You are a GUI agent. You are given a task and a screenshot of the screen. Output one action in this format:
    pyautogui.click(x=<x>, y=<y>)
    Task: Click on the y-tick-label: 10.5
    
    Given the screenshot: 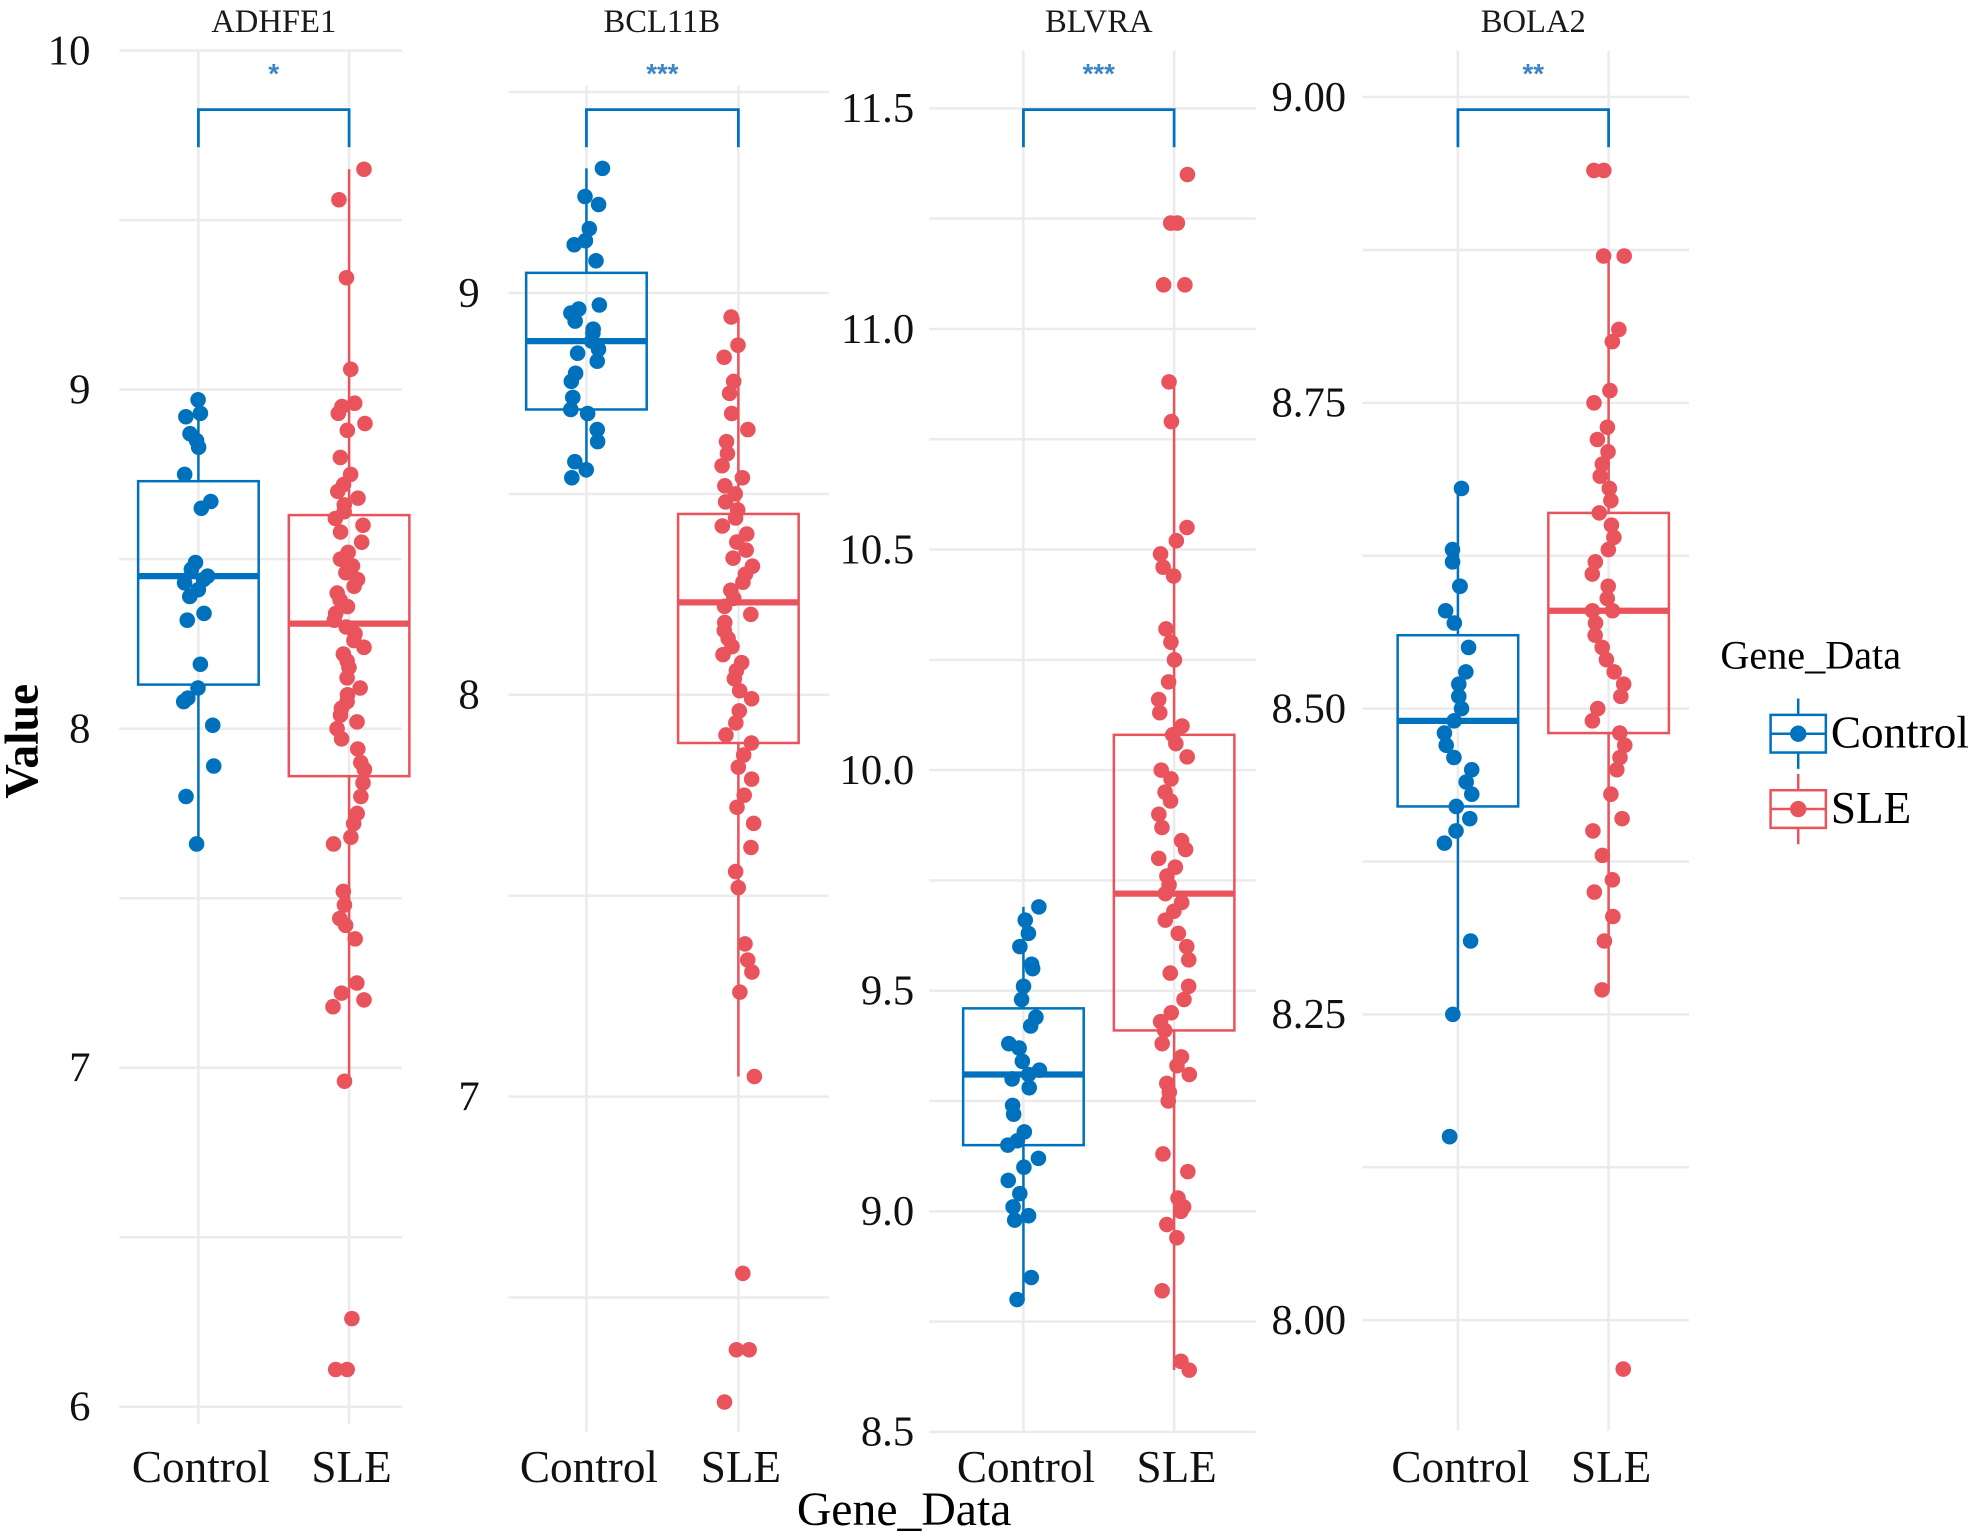 What is the action you would take?
    pyautogui.click(x=876, y=549)
    